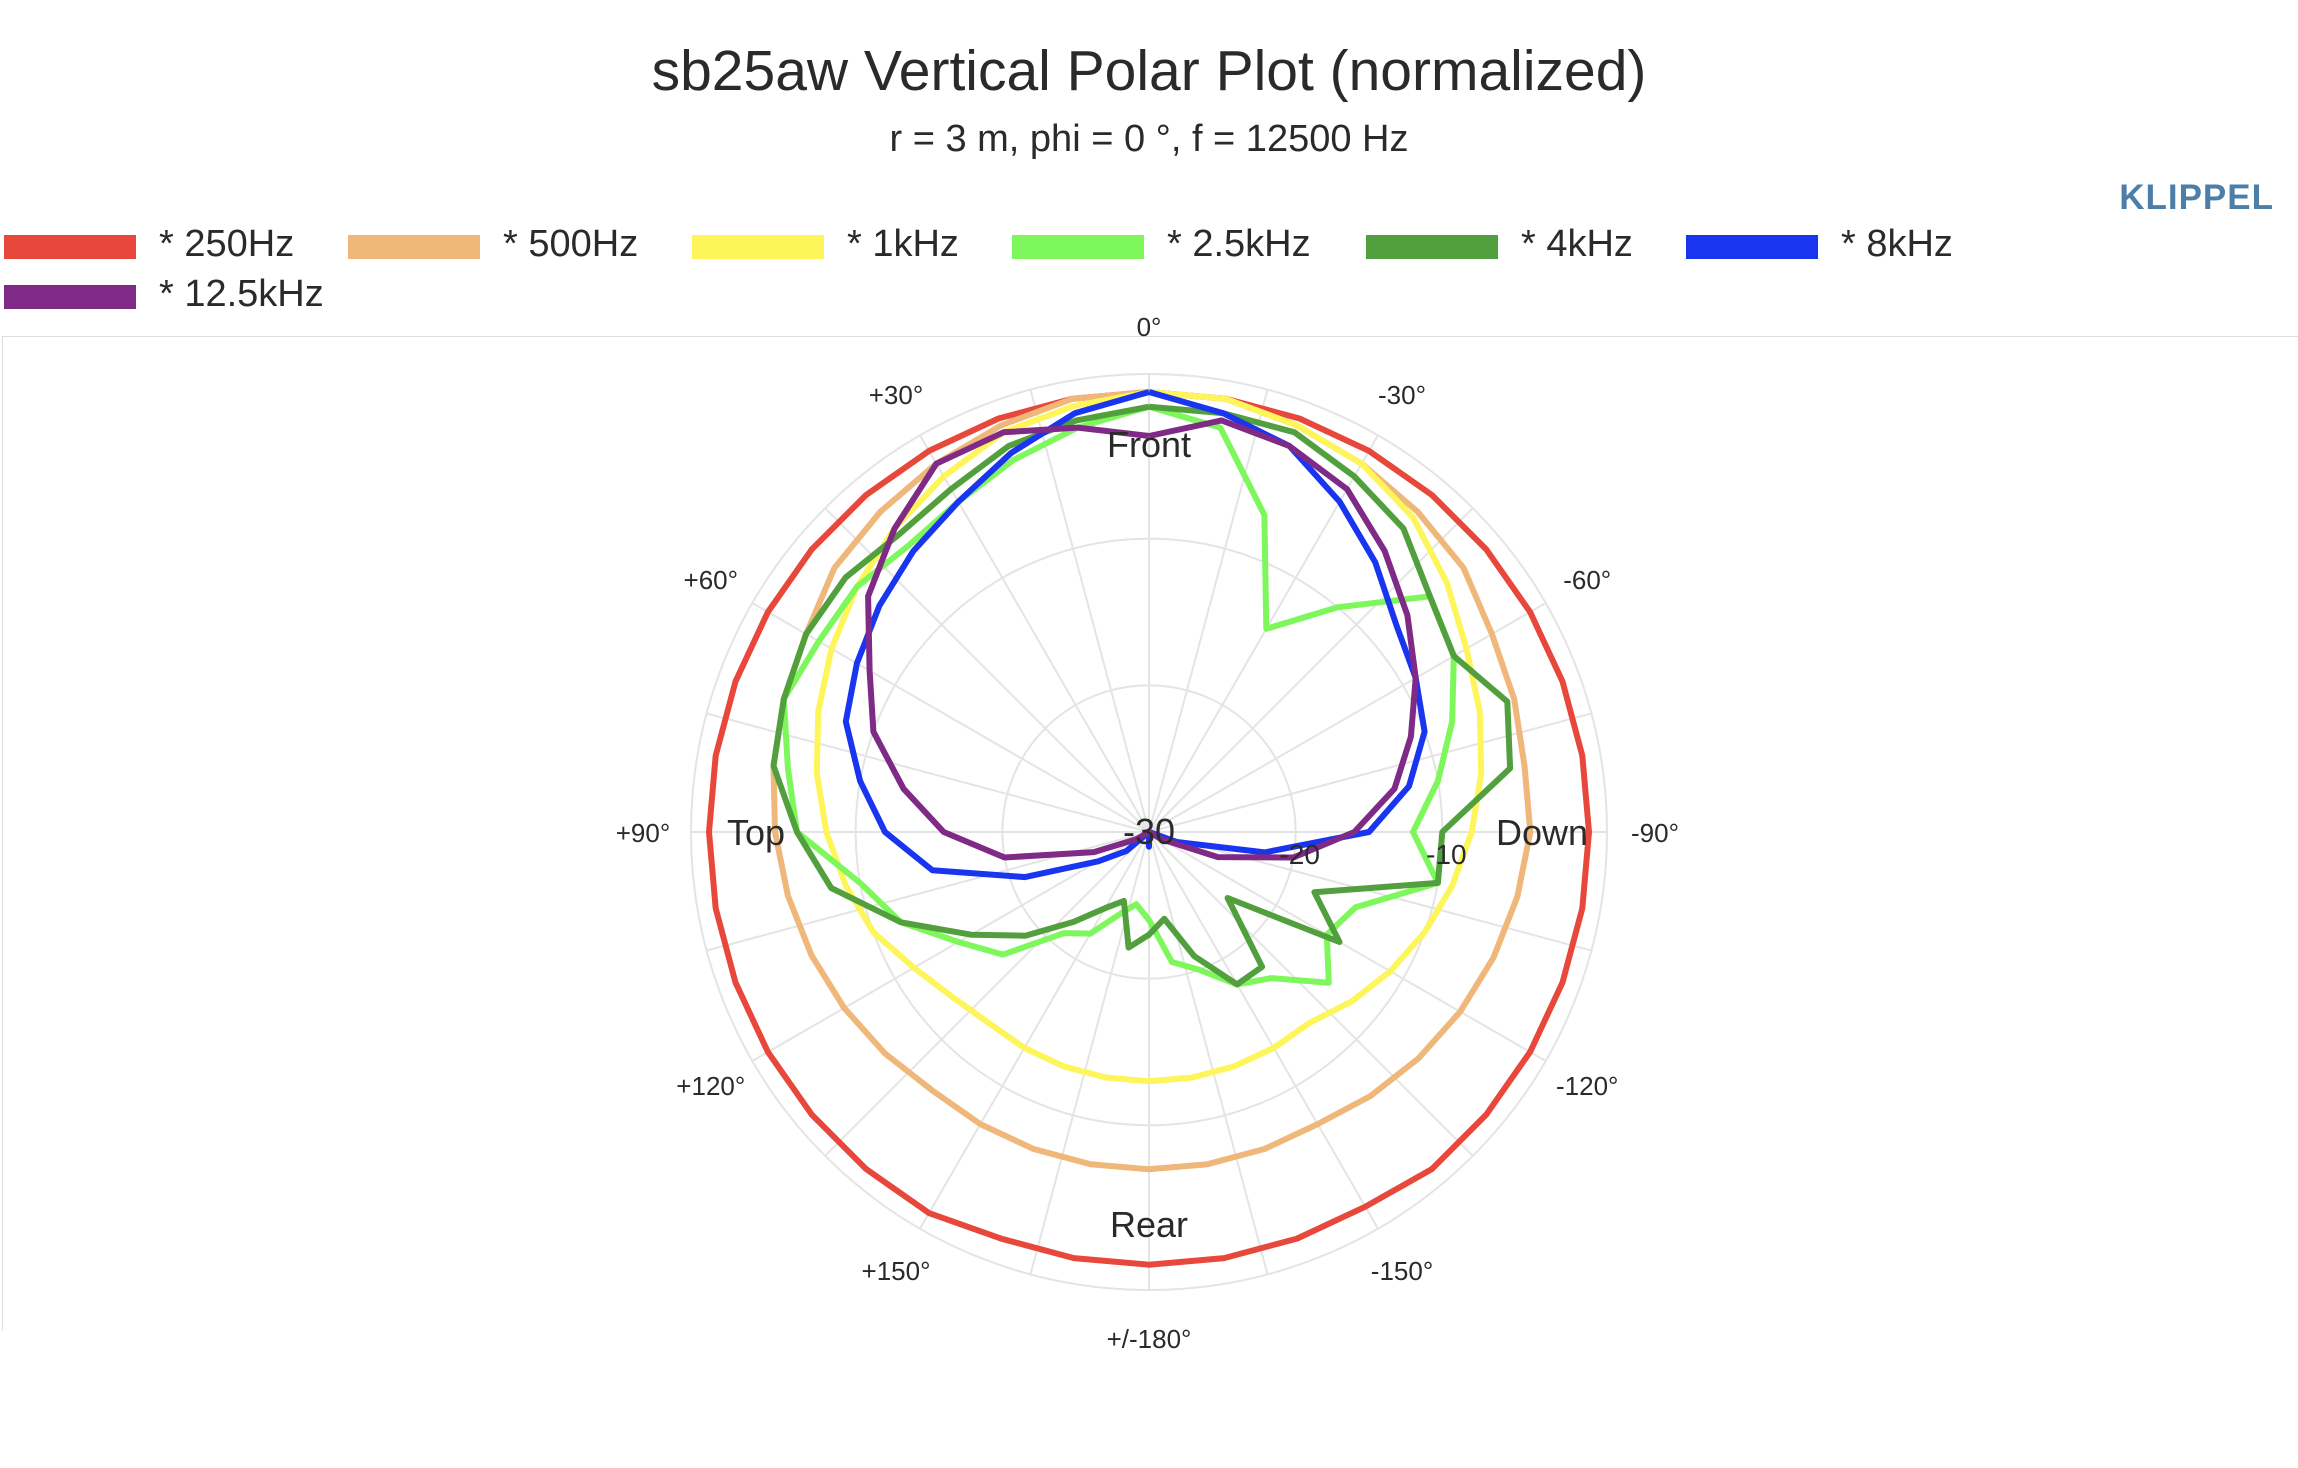  I want to click on angle-tick-label: -90°, so click(1655, 833).